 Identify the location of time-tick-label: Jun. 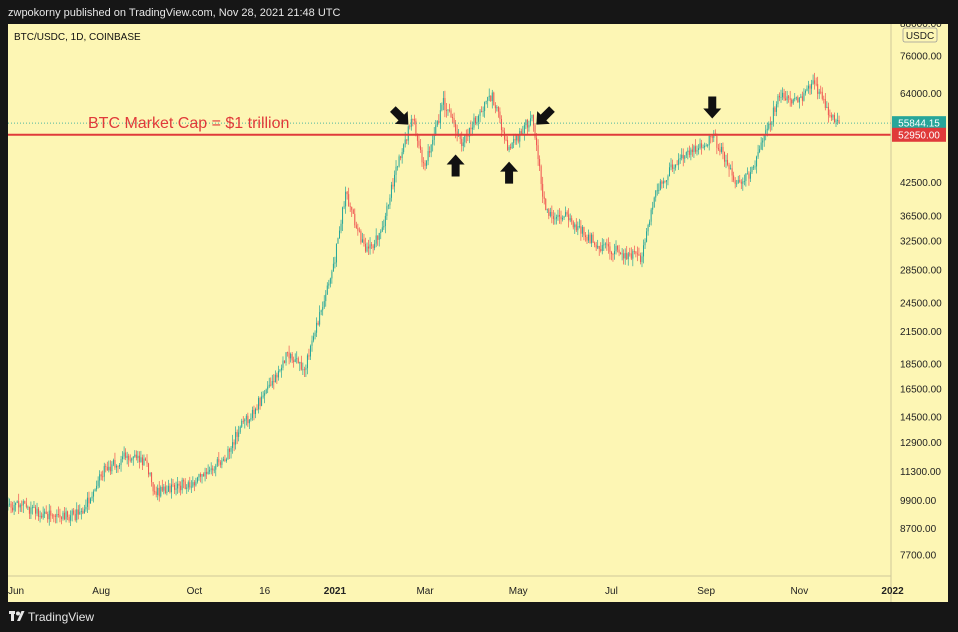
(16, 591).